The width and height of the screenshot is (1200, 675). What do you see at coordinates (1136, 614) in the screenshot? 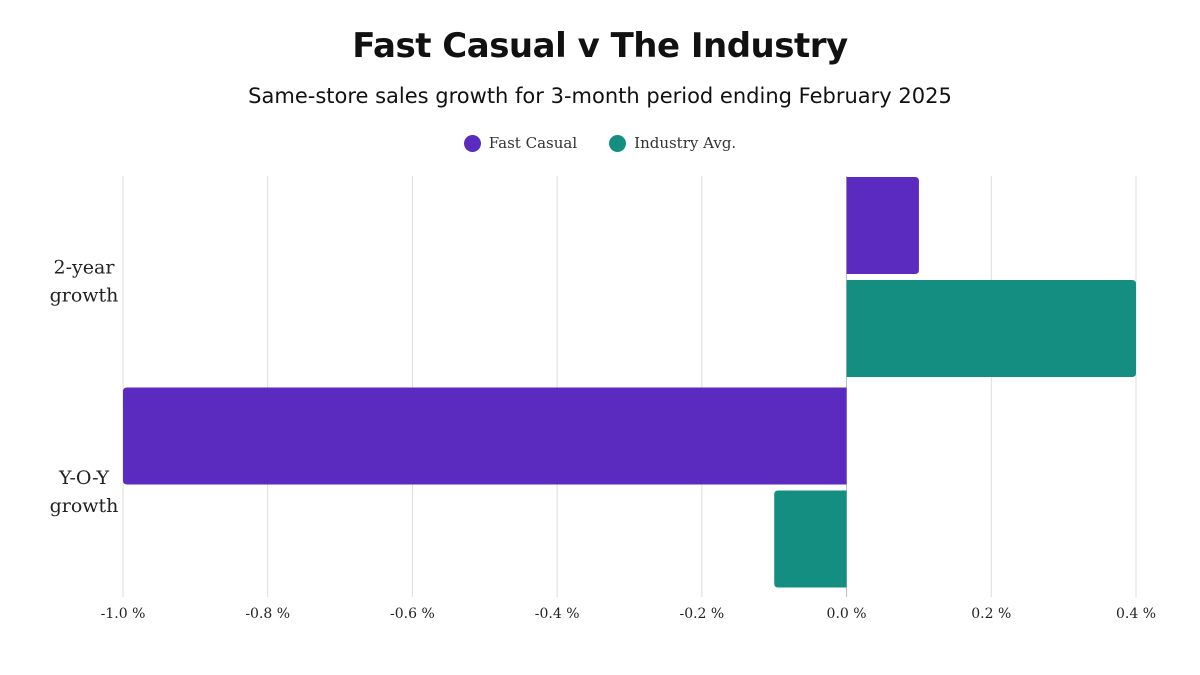
I see `x-tick-label-7: 0.4 %` at bounding box center [1136, 614].